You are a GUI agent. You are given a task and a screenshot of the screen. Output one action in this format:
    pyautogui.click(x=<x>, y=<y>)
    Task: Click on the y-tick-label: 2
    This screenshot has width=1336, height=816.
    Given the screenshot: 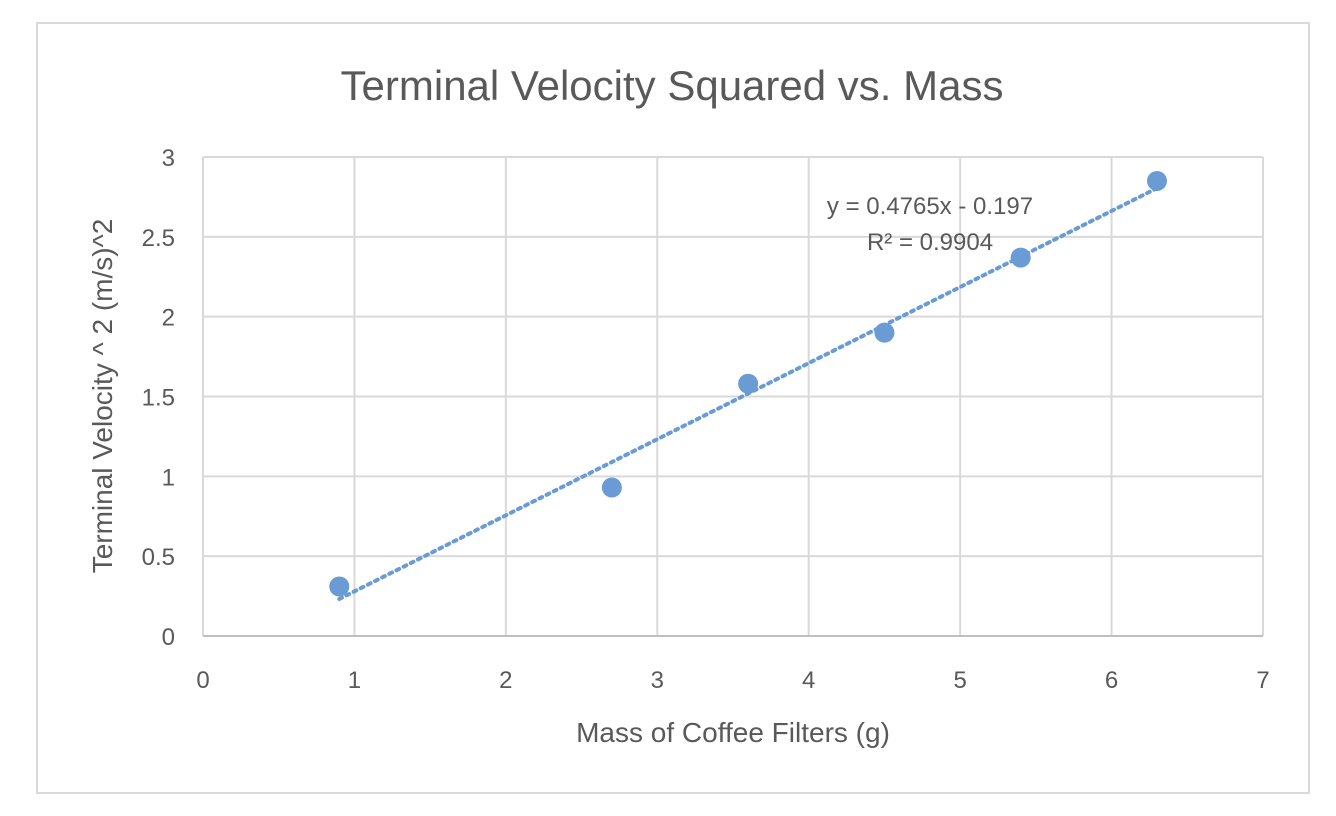 What is the action you would take?
    pyautogui.click(x=168, y=318)
    